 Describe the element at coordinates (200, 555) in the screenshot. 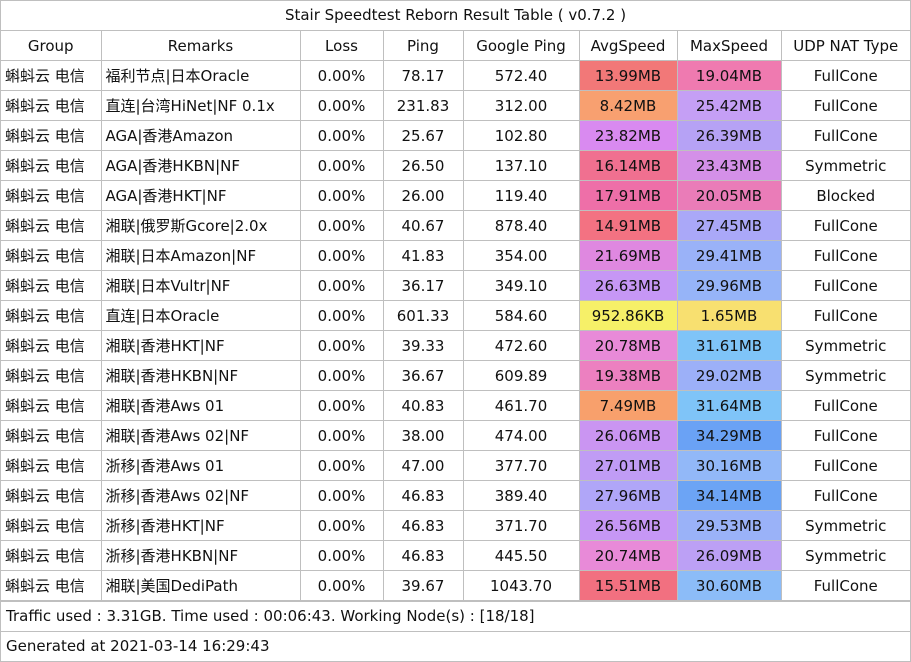

I see `cell-remarks: 浙移|香港HKBN|NF` at that location.